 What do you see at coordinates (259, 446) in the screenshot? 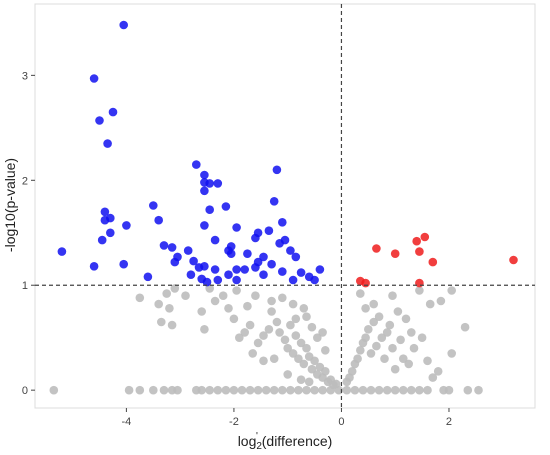
I see `x-axis-title-subscript: 2` at bounding box center [259, 446].